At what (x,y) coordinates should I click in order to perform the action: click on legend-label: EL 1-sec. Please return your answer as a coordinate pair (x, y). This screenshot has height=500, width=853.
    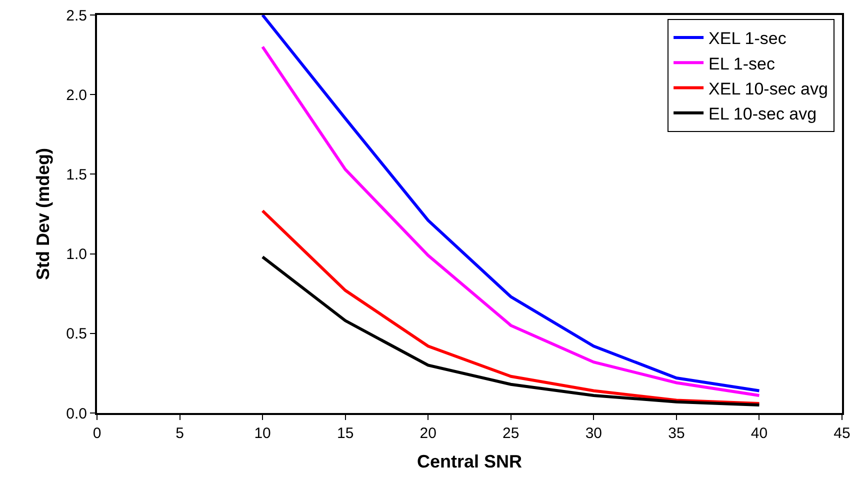
    Looking at the image, I should click on (742, 64).